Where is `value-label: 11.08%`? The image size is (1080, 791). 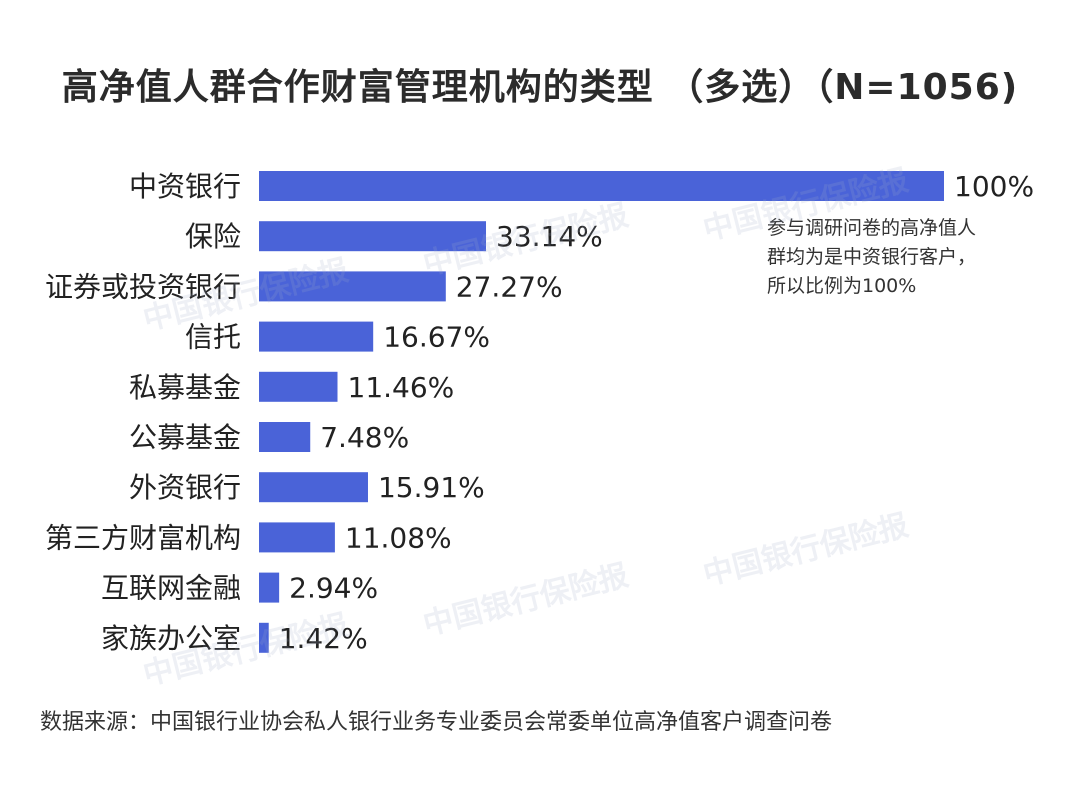
value-label: 11.08% is located at coordinates (398, 537).